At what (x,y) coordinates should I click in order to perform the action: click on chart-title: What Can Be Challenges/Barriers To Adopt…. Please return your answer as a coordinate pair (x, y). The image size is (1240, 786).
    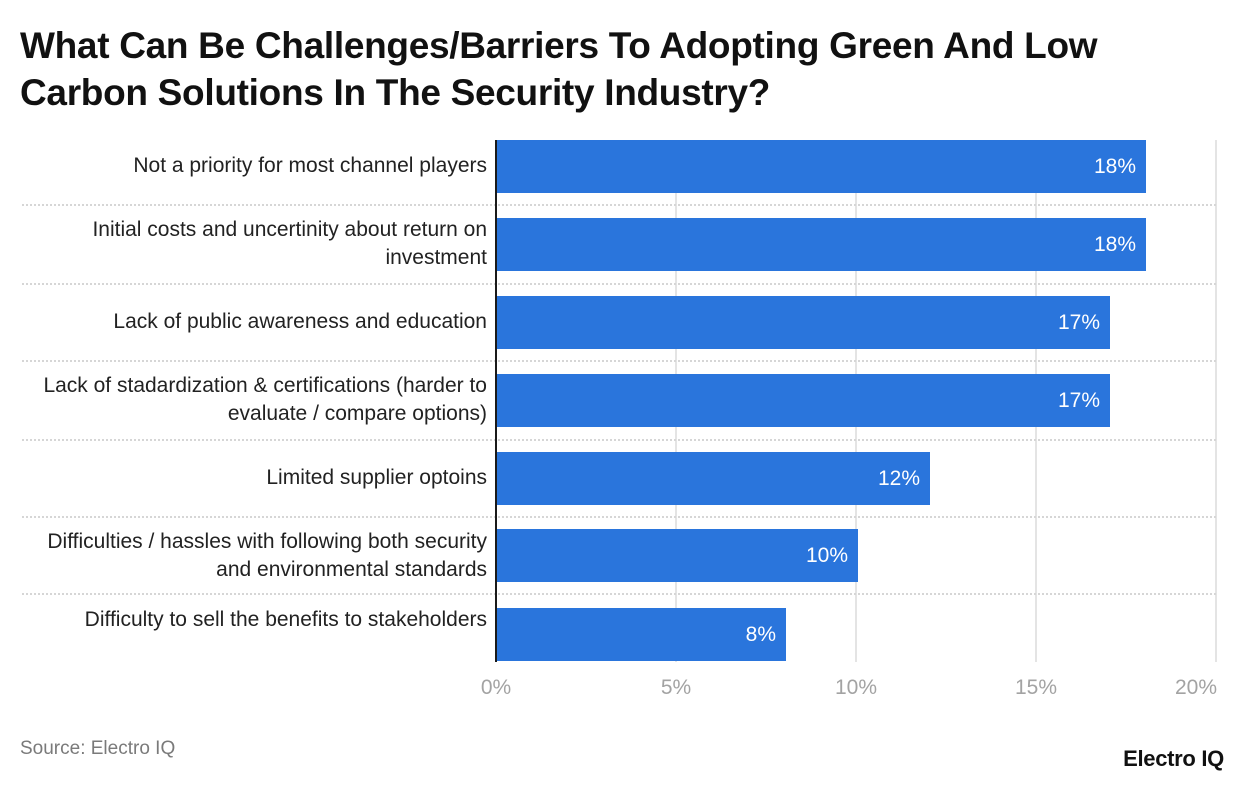
    Looking at the image, I should click on (559, 69).